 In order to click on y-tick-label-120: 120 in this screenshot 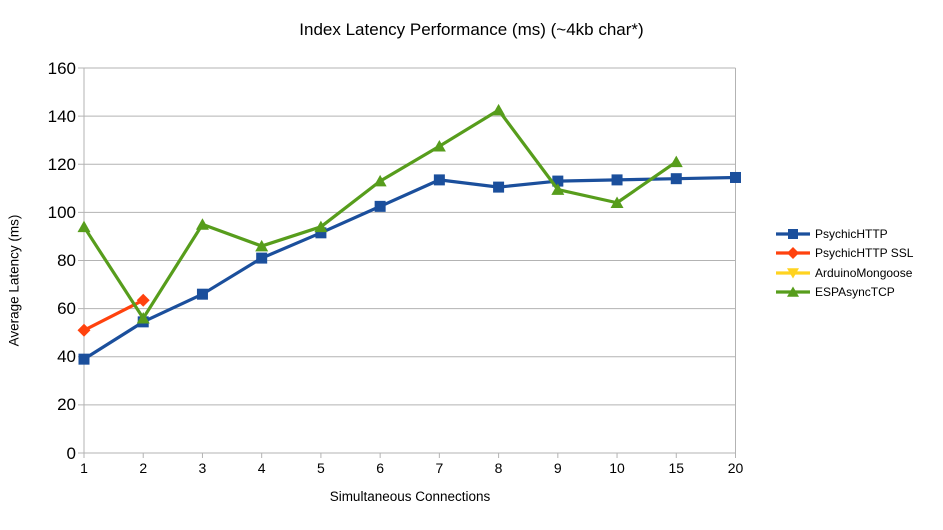, I will do `click(61, 164)`.